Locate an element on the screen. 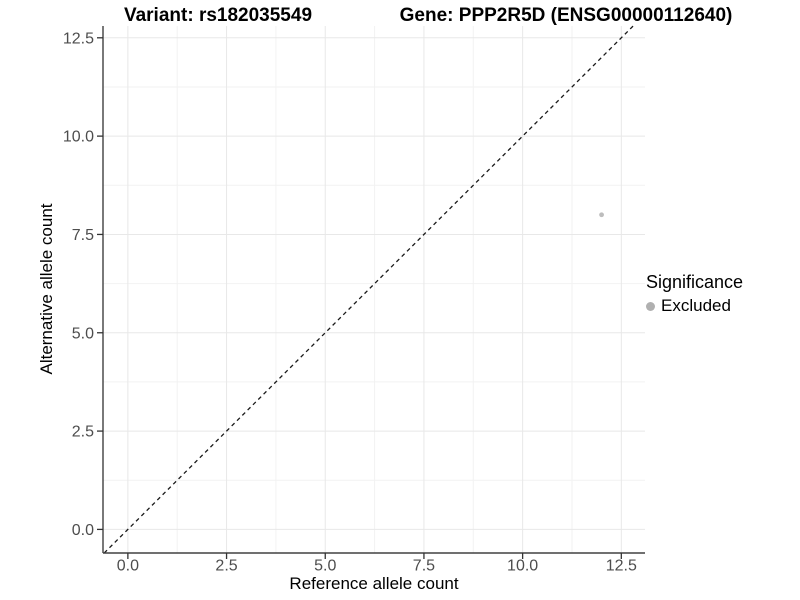 The width and height of the screenshot is (800, 600). plot-title-variant: Variant: rs182035549 is located at coordinates (218, 15).